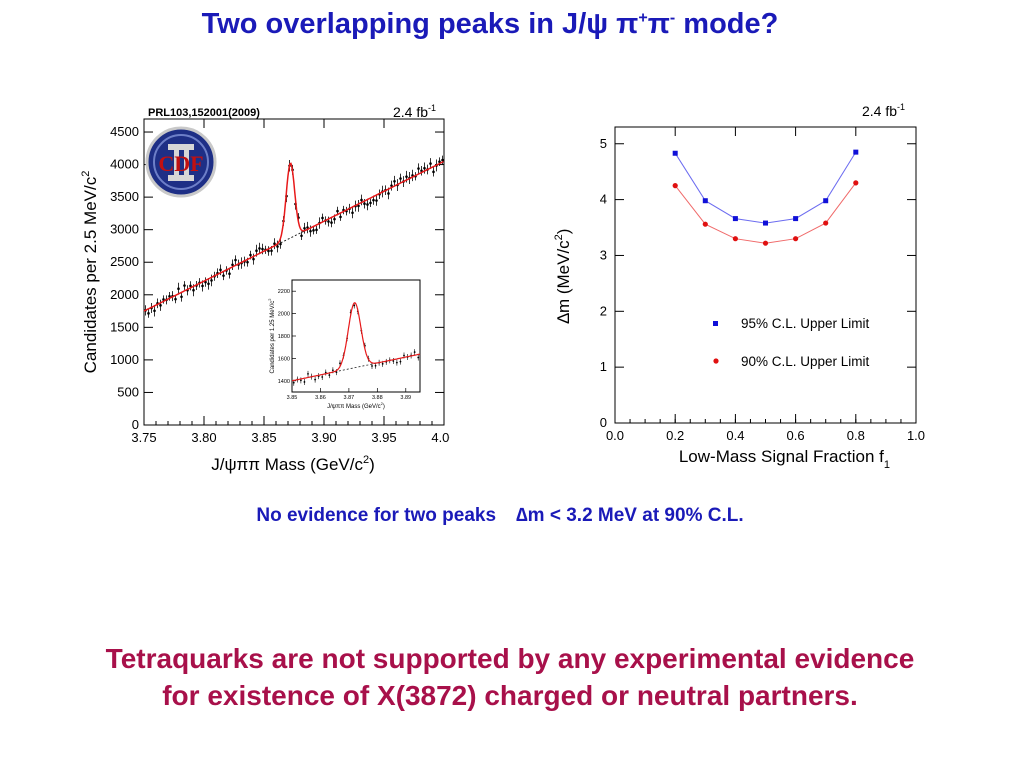  Describe the element at coordinates (293, 464) in the screenshot. I see `x-axis-label: J/ψππ Mass (GeV/c2)` at that location.